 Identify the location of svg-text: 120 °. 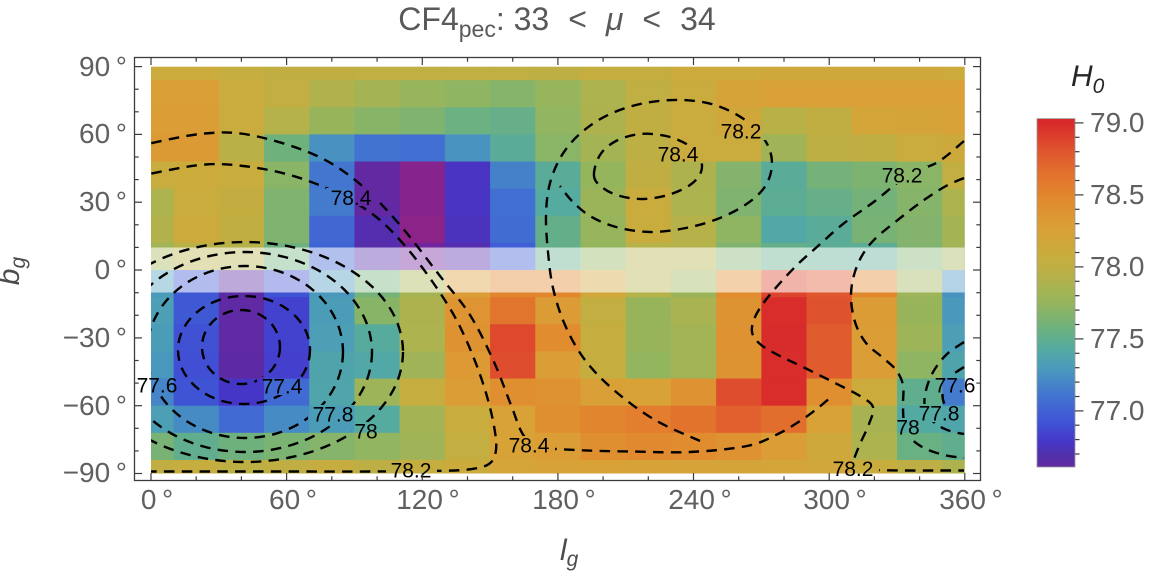
(428, 499).